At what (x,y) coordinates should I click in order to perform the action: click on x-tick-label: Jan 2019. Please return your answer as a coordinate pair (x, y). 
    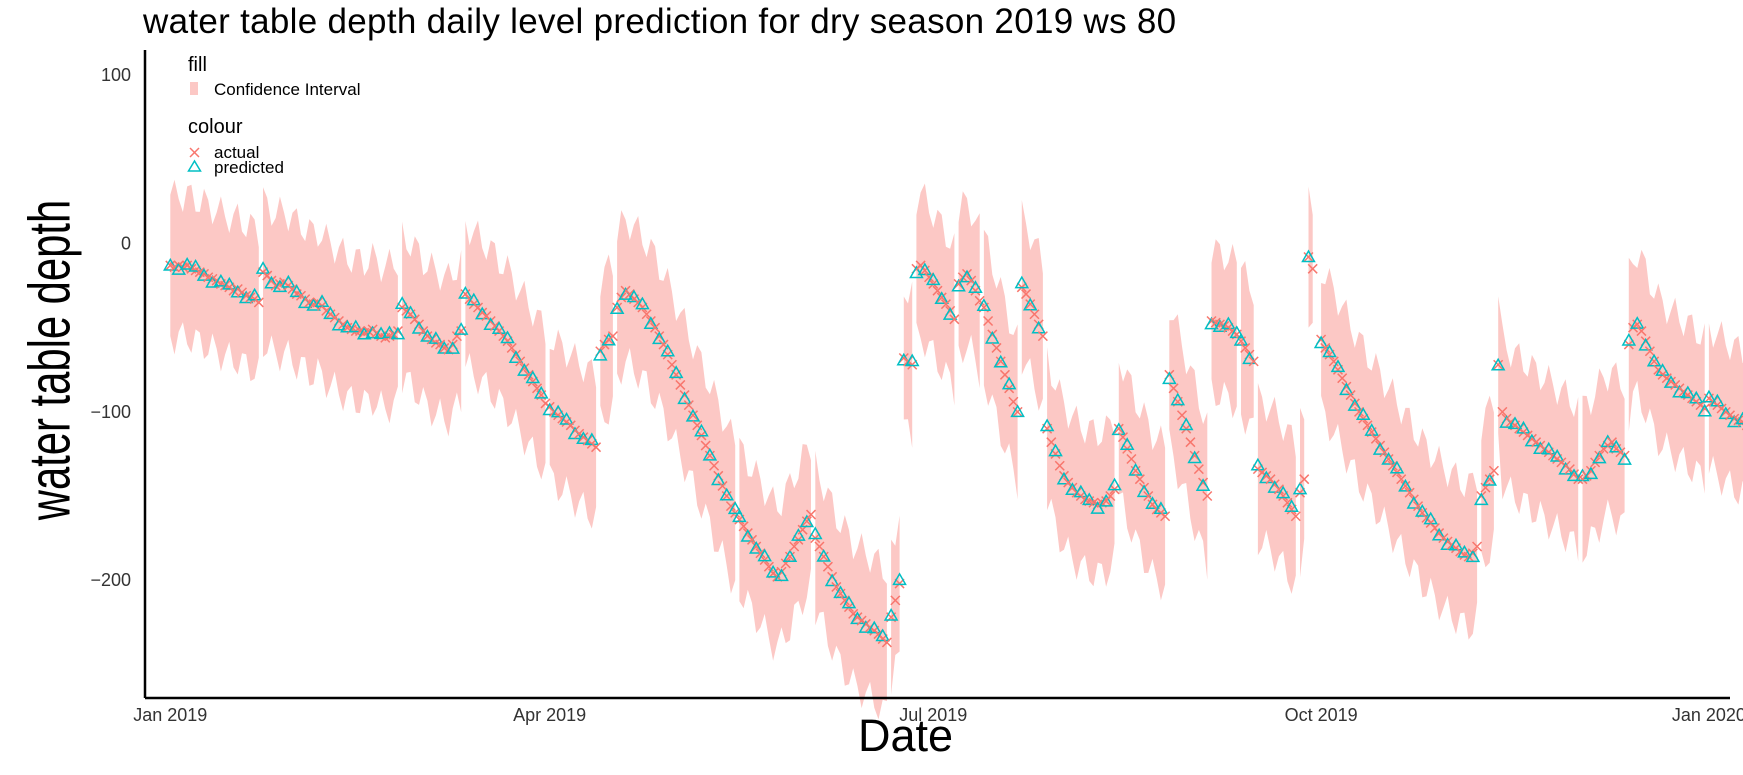
    Looking at the image, I should click on (170, 715).